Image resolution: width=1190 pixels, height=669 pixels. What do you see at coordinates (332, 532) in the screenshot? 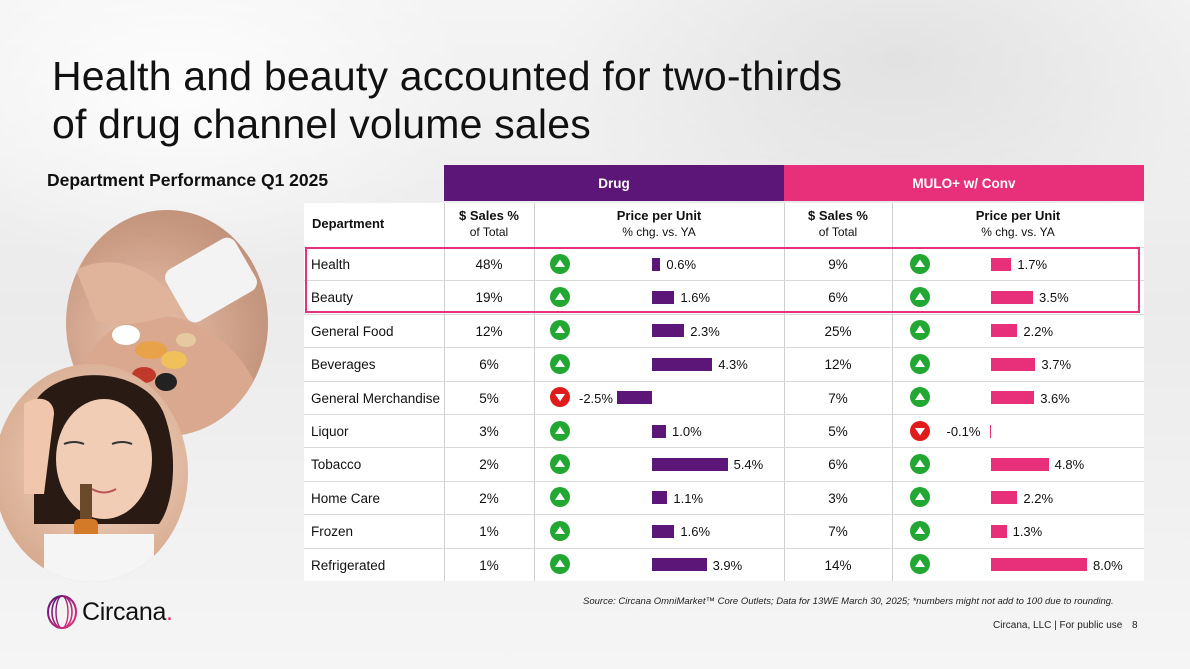
I see `department-cell: Frozen` at bounding box center [332, 532].